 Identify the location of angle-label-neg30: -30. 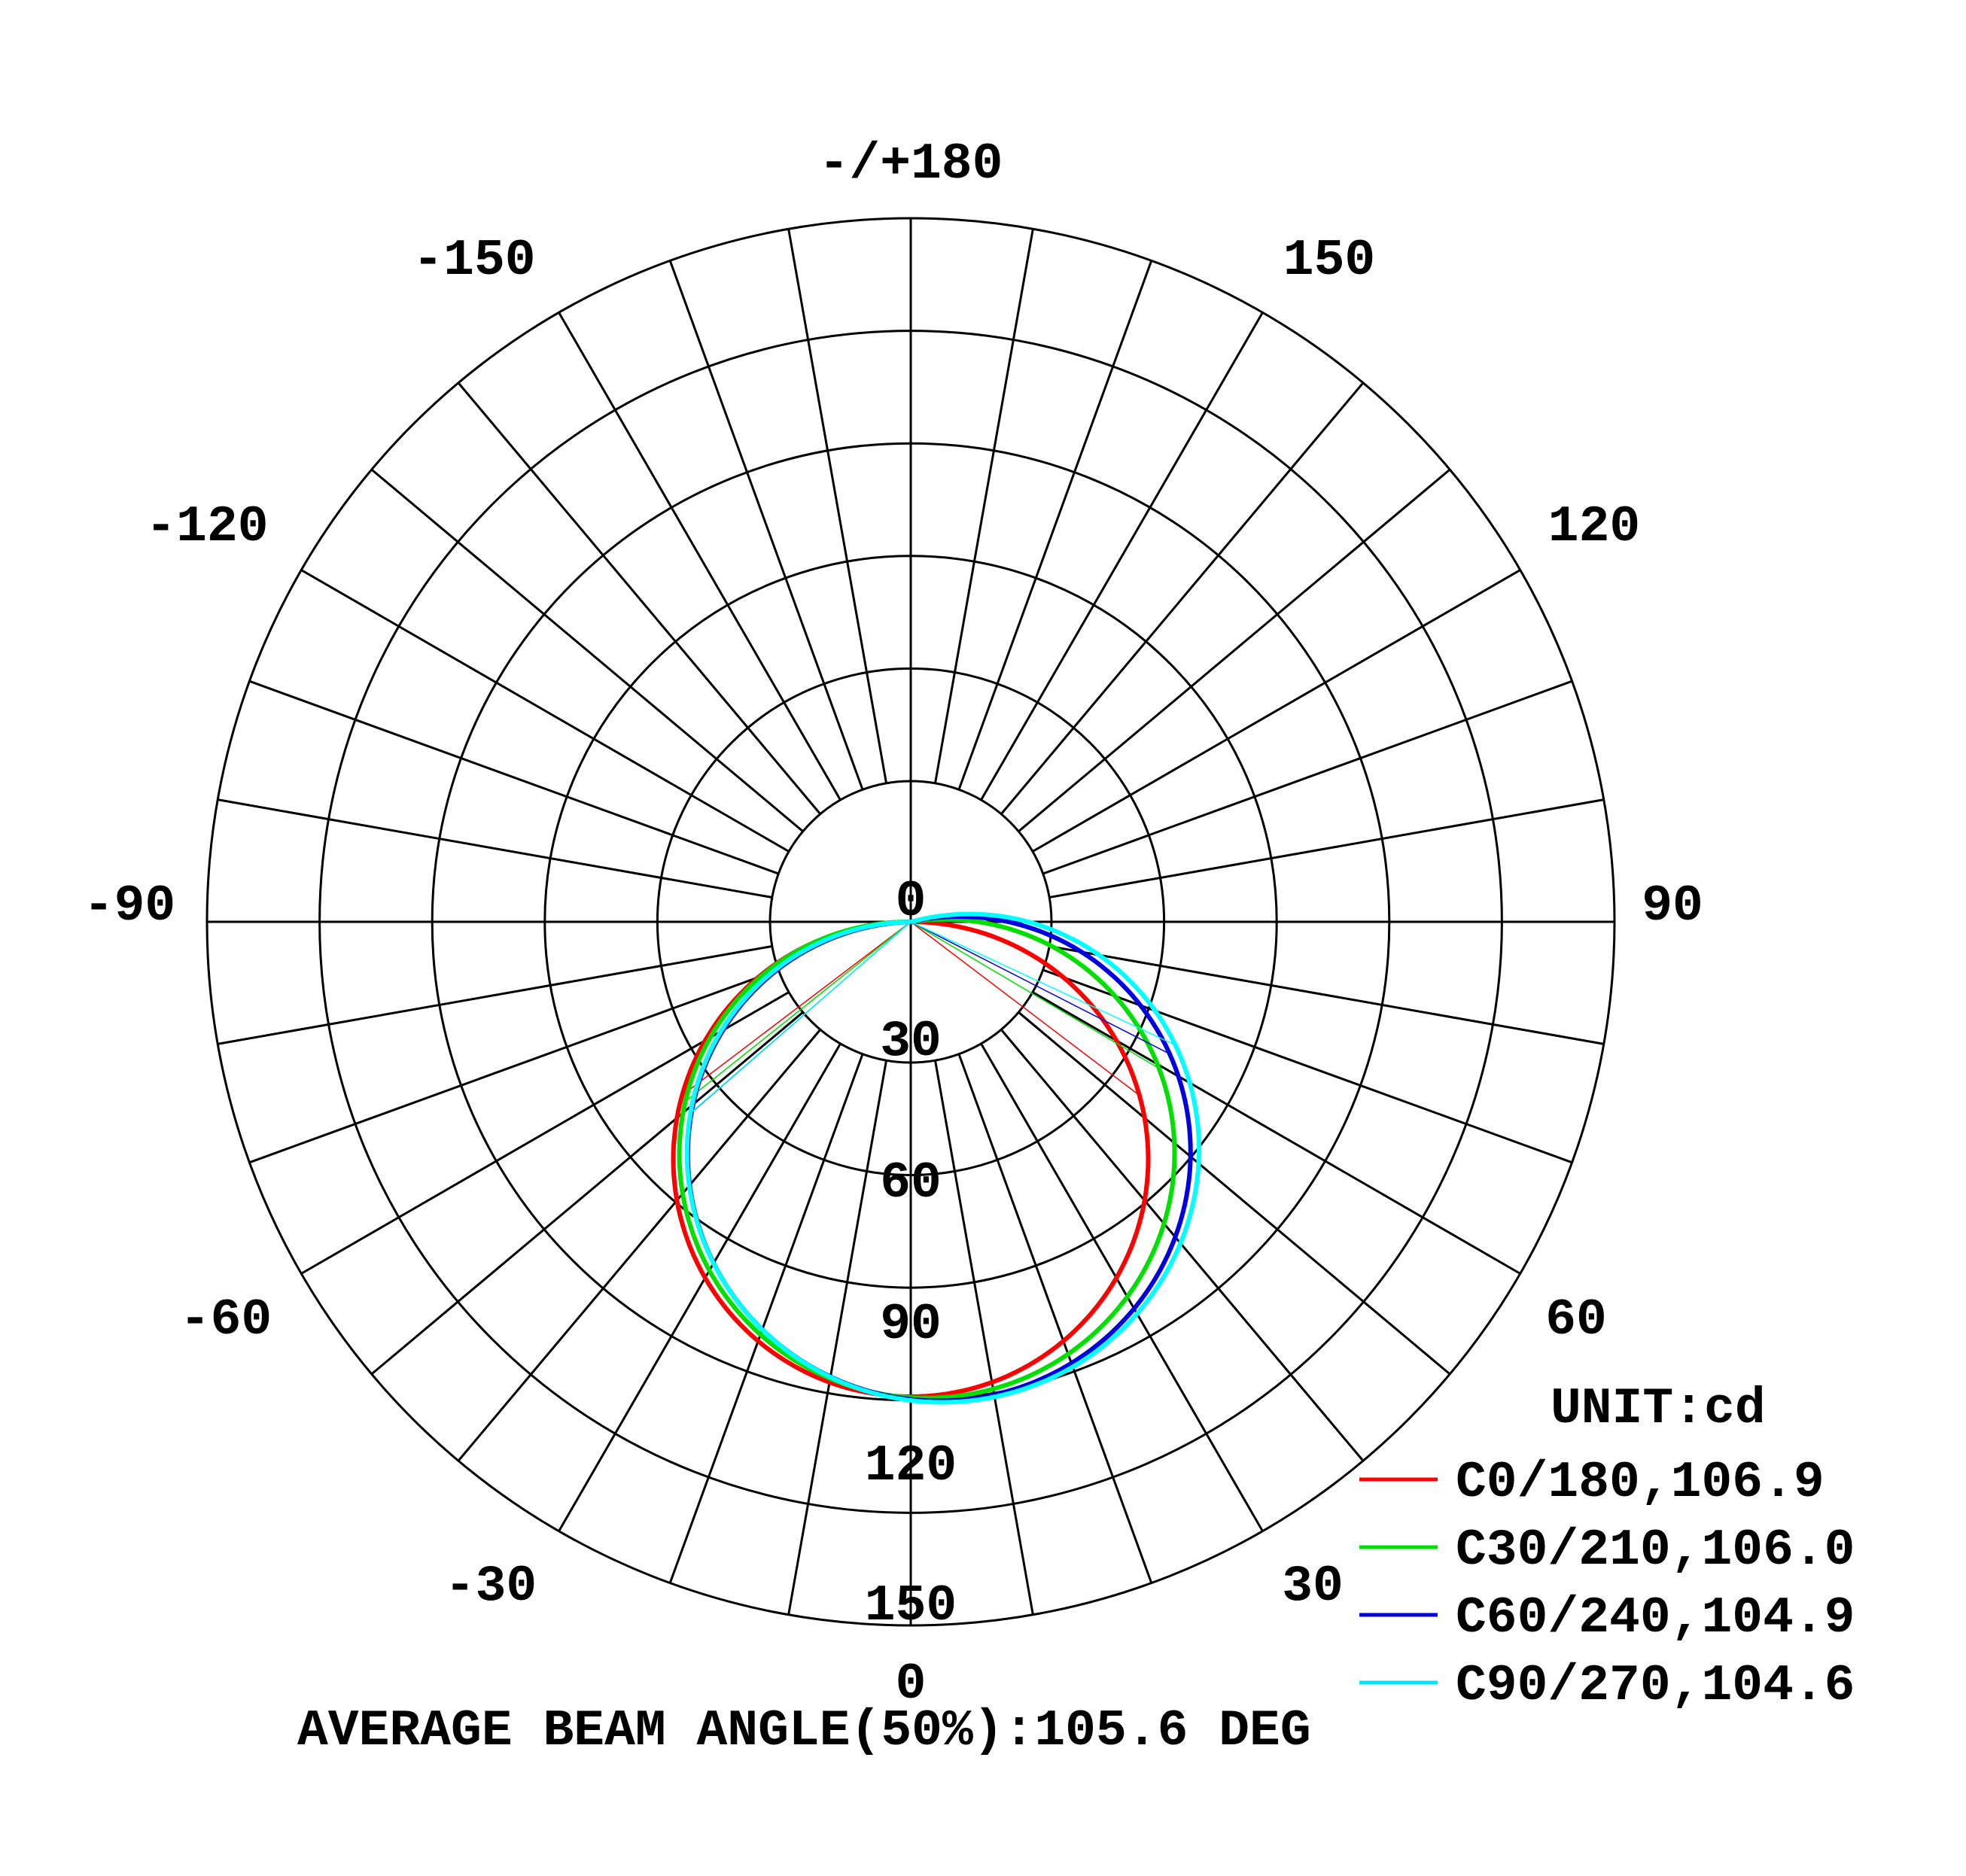
(491, 1587).